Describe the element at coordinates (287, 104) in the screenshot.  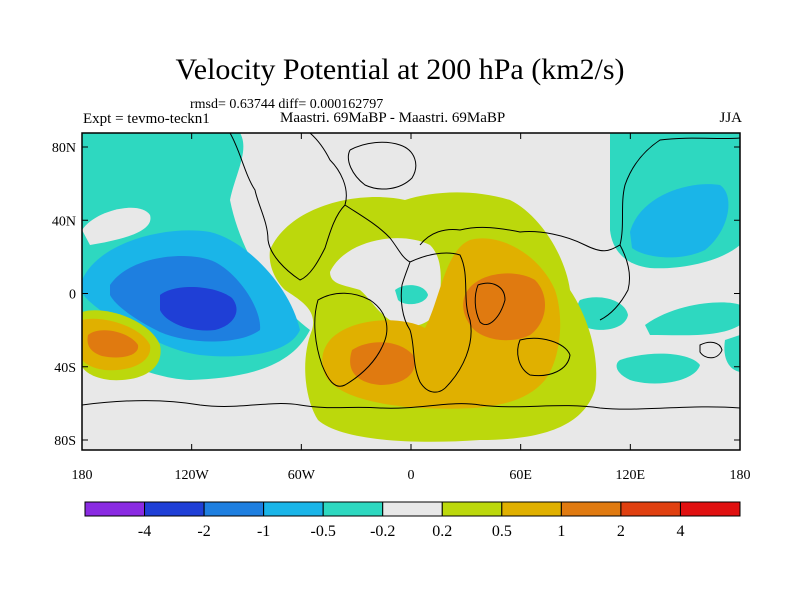
I see `rmsd-diff-stats: rmsd= 0.63744 diff= 0.000162797` at that location.